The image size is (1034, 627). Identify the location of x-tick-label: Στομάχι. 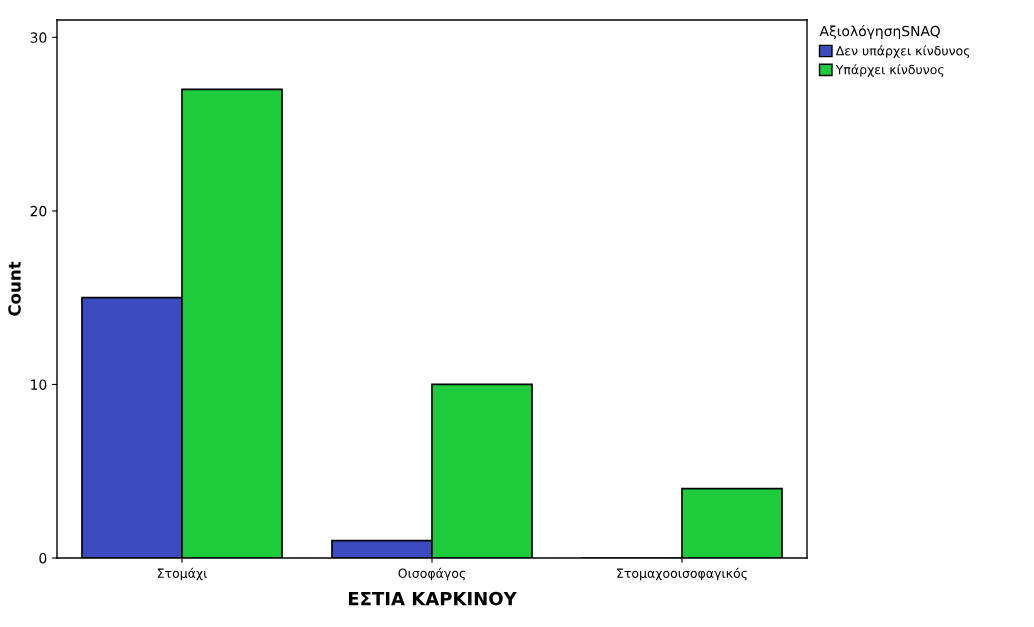
(182, 574).